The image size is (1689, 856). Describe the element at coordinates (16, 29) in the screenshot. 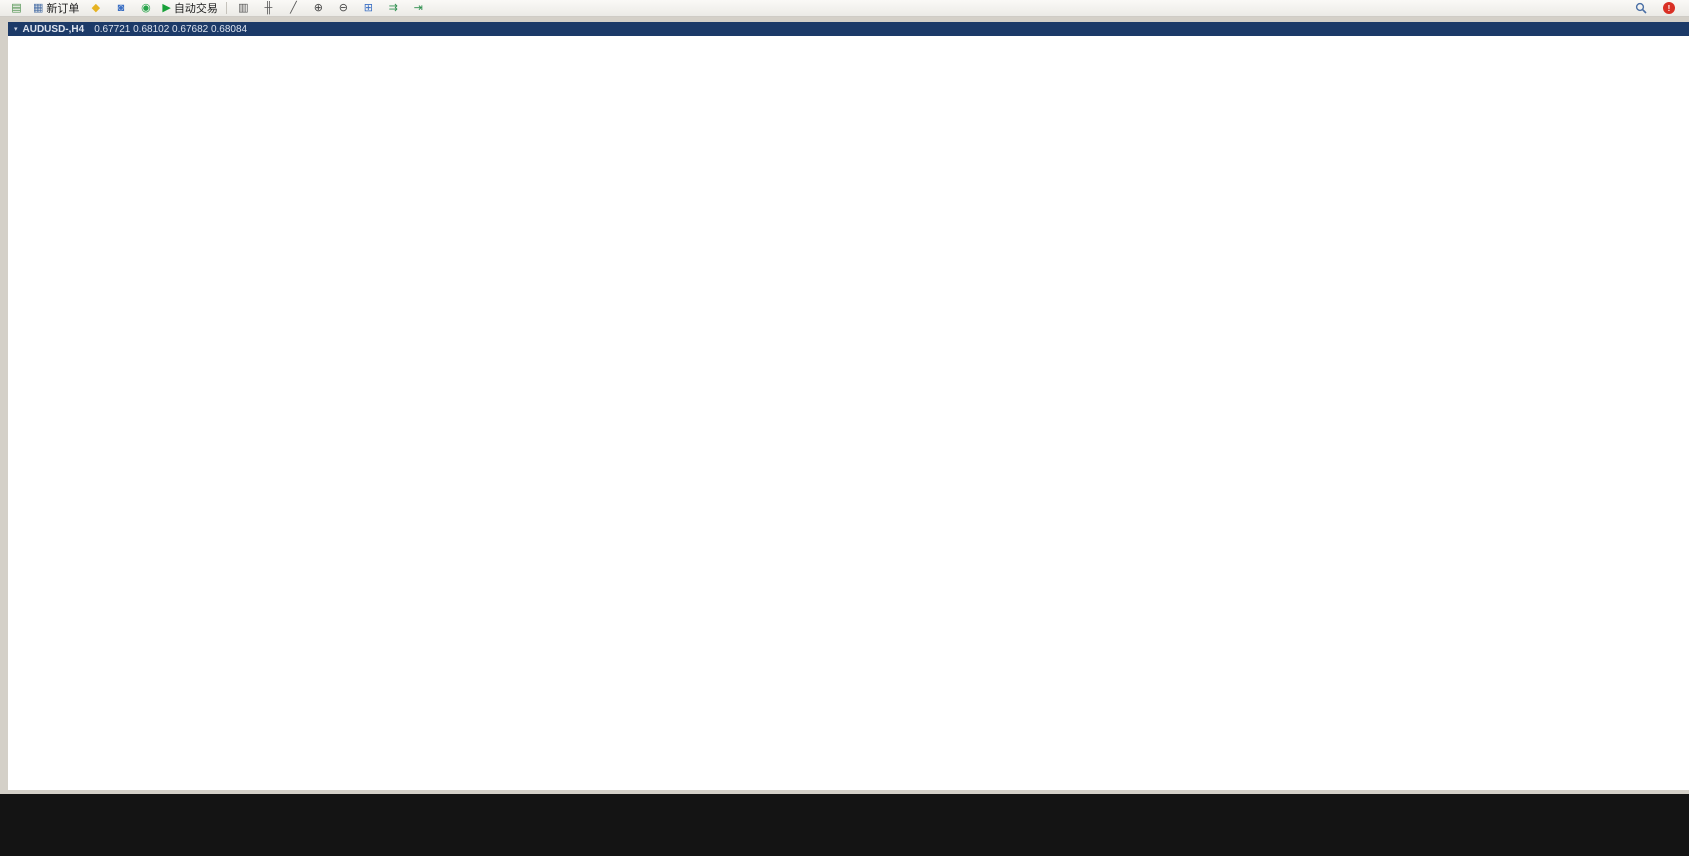

I see `chart-menu-icon: ▾` at that location.